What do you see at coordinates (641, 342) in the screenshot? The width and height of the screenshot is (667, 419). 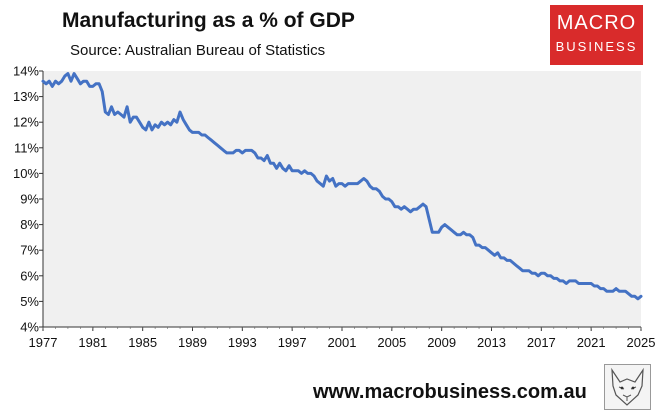 I see `x-tick-label: 2025` at bounding box center [641, 342].